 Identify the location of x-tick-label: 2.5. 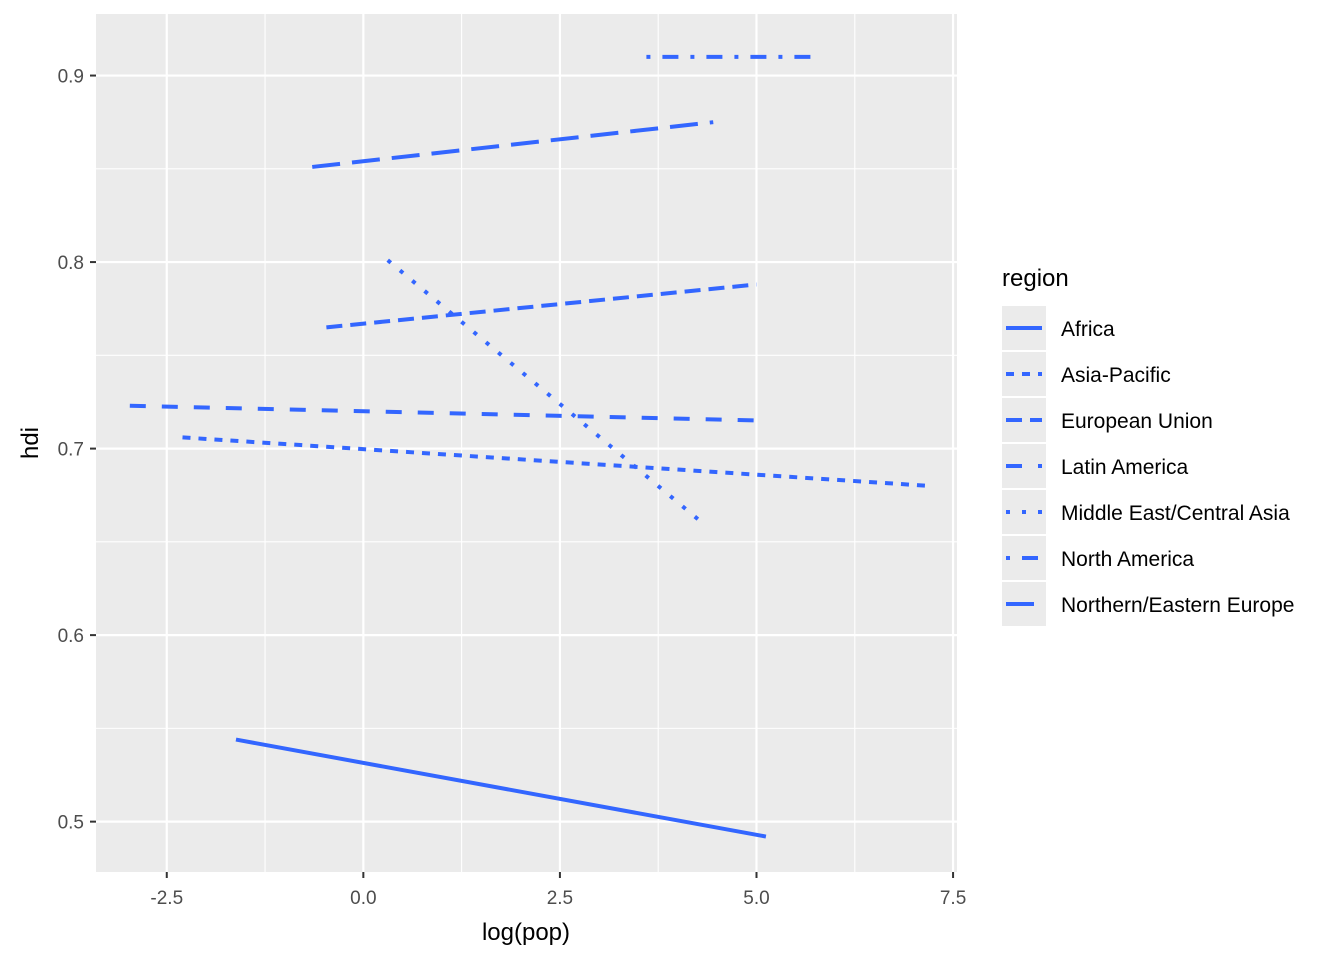
(560, 898).